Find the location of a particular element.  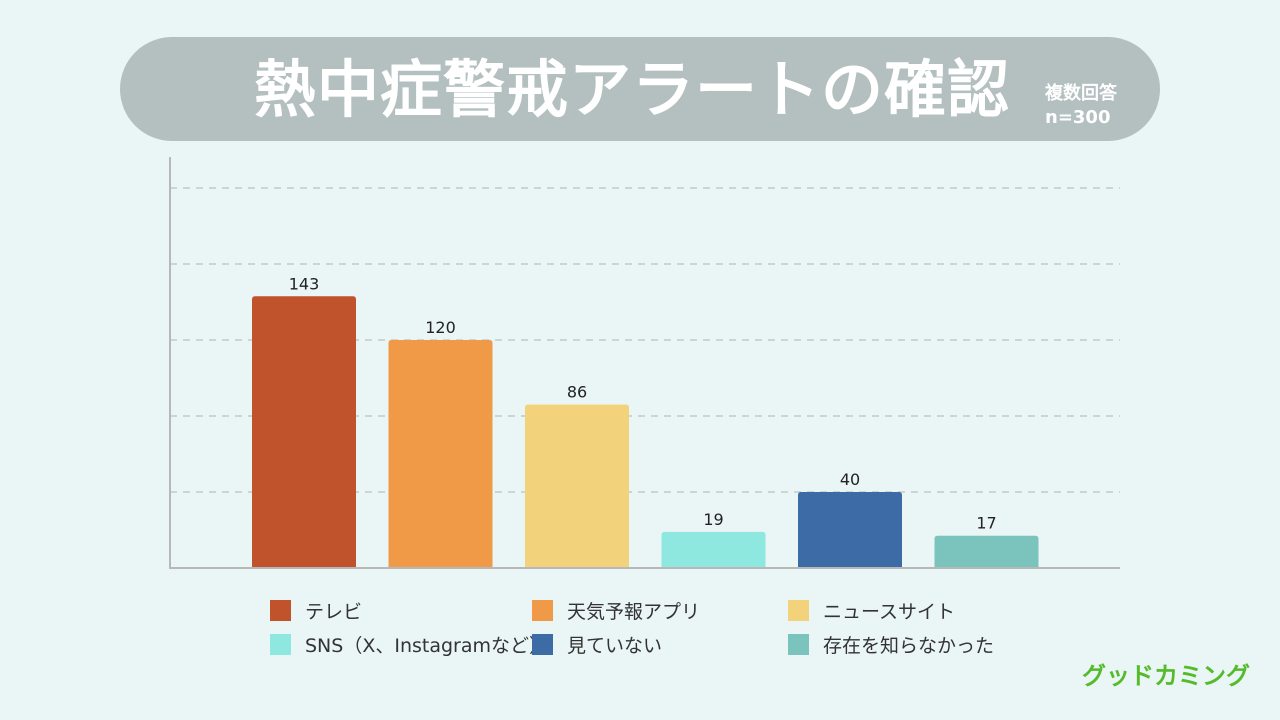

bar-value-label: 120 is located at coordinates (440, 327).